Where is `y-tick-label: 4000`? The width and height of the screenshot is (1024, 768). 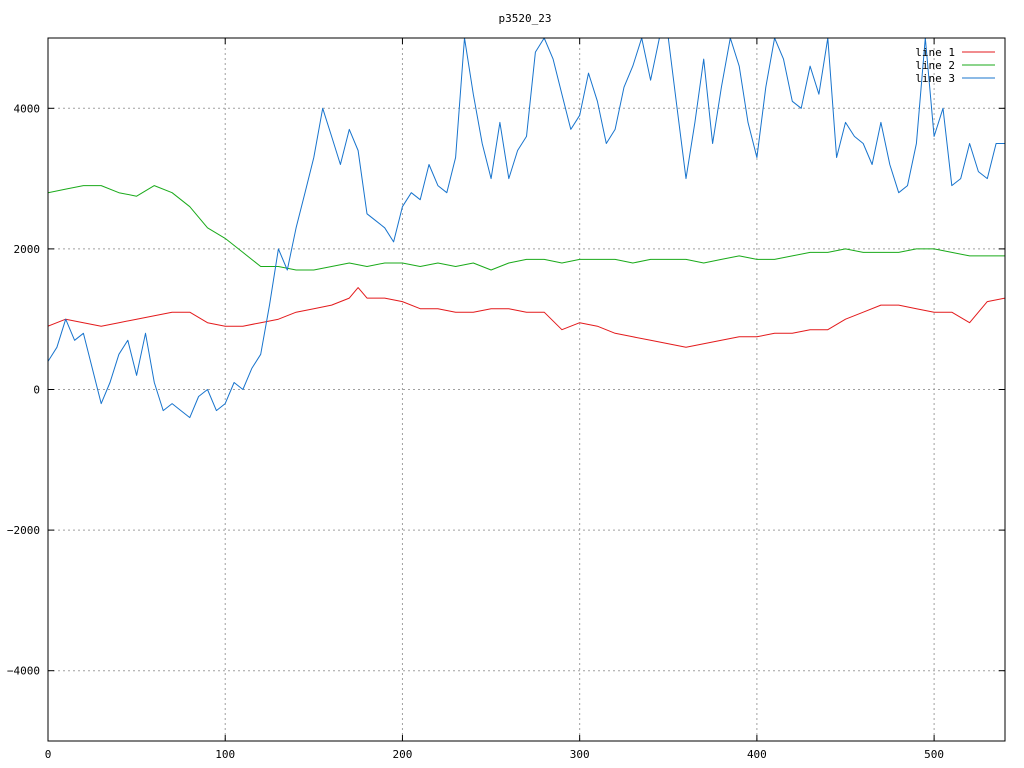 y-tick-label: 4000 is located at coordinates (27, 108).